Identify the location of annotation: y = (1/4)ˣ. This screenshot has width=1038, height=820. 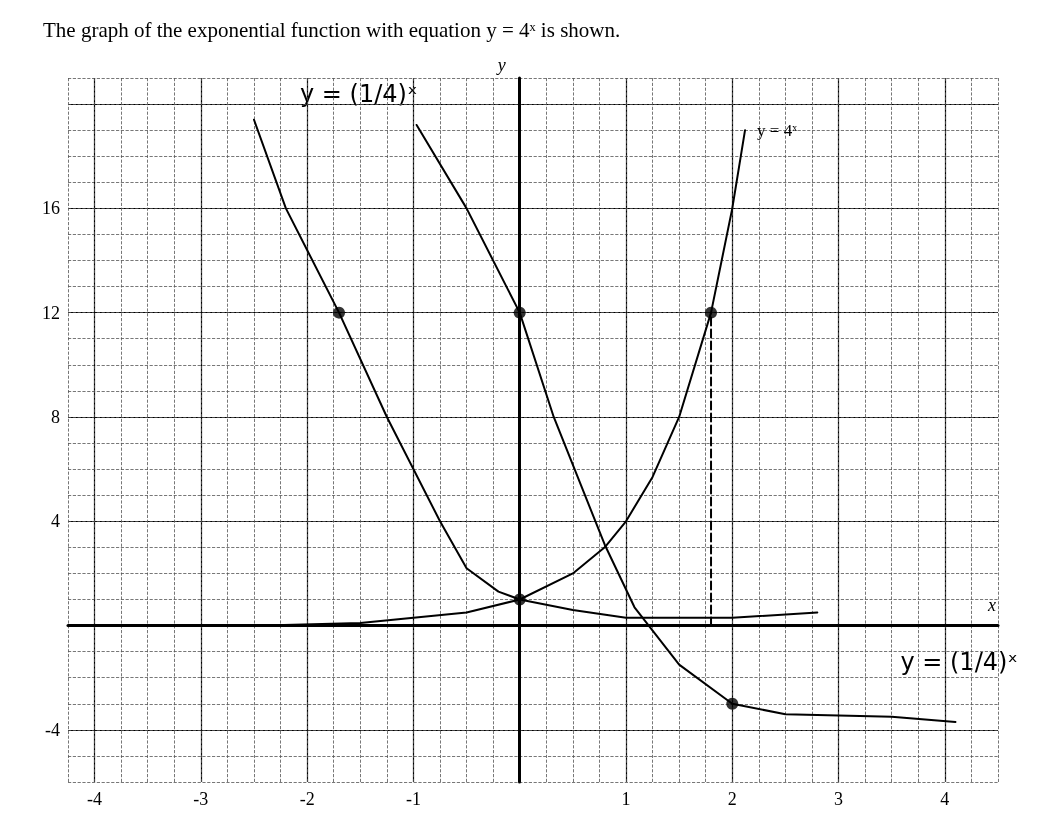
(959, 662).